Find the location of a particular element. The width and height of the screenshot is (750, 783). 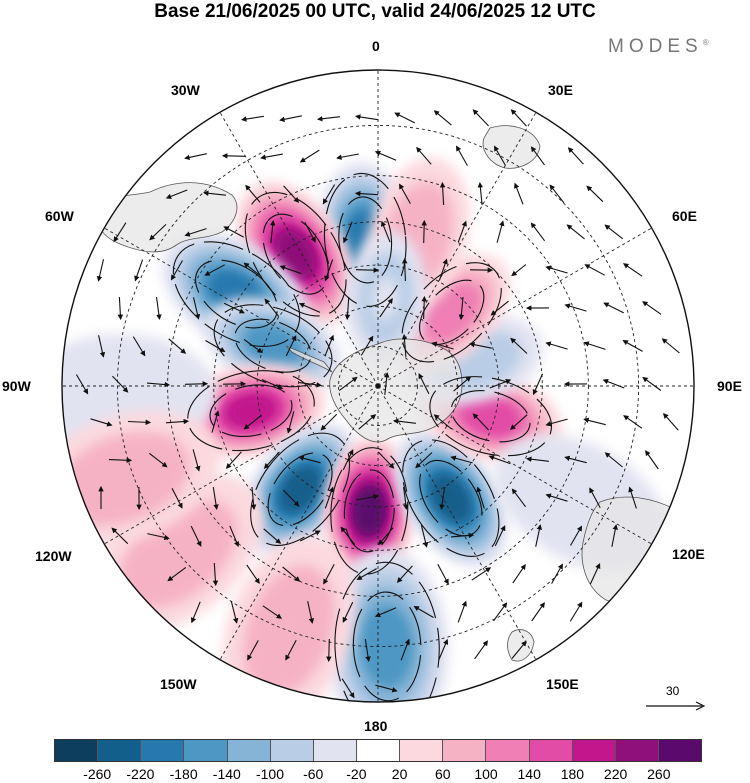

colorbar-tick-label: 100 is located at coordinates (486, 774).